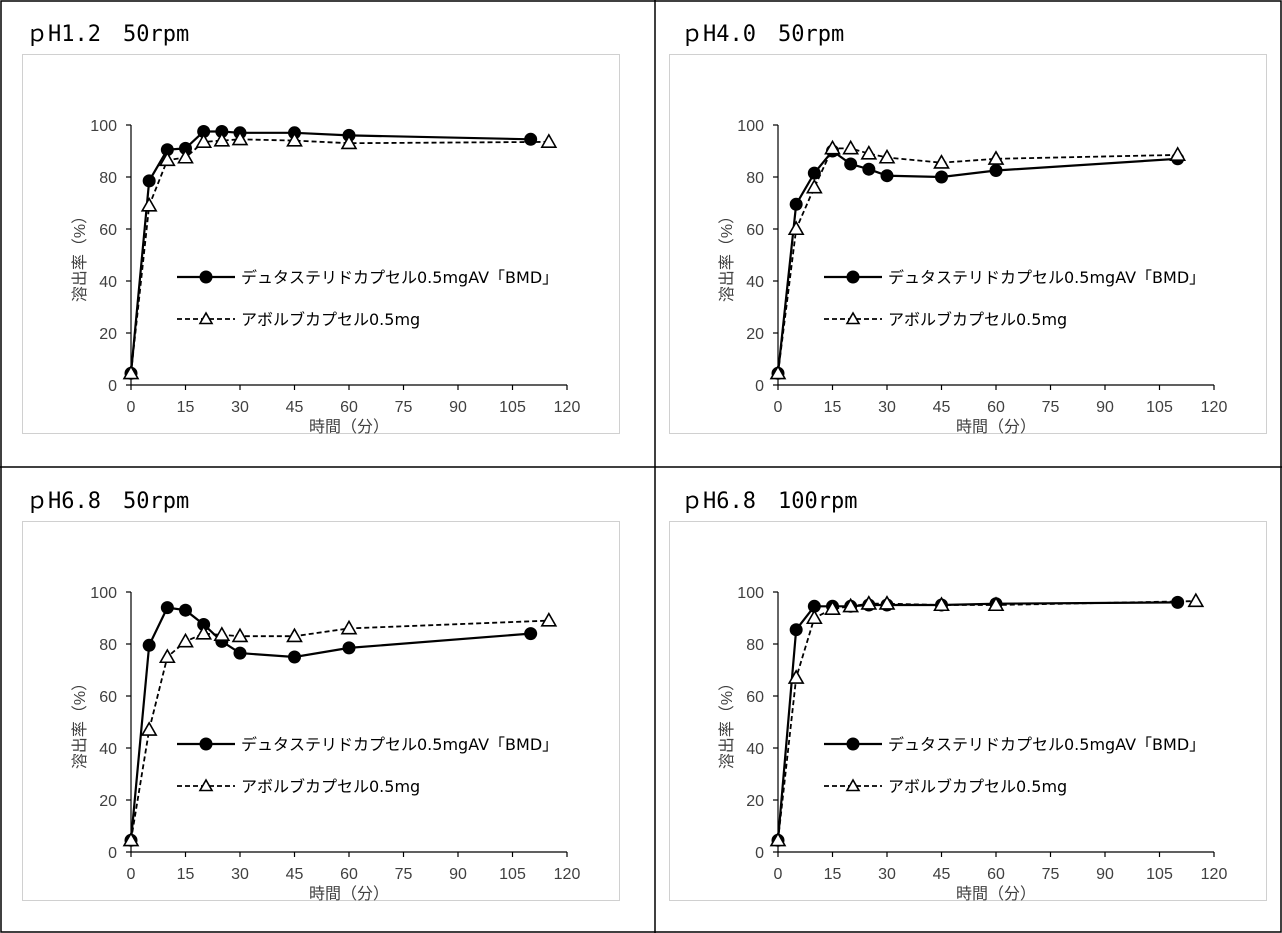  What do you see at coordinates (108, 697) in the screenshot?
I see `y-tick-label: 60` at bounding box center [108, 697].